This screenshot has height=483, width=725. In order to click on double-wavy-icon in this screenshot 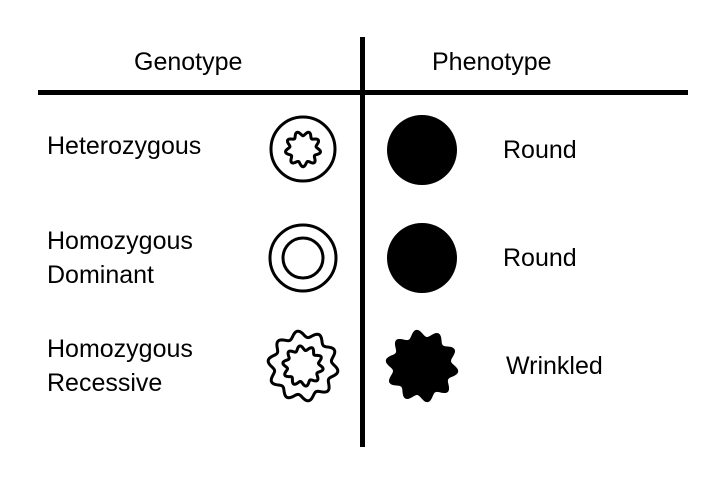, I will do `click(303, 366)`.